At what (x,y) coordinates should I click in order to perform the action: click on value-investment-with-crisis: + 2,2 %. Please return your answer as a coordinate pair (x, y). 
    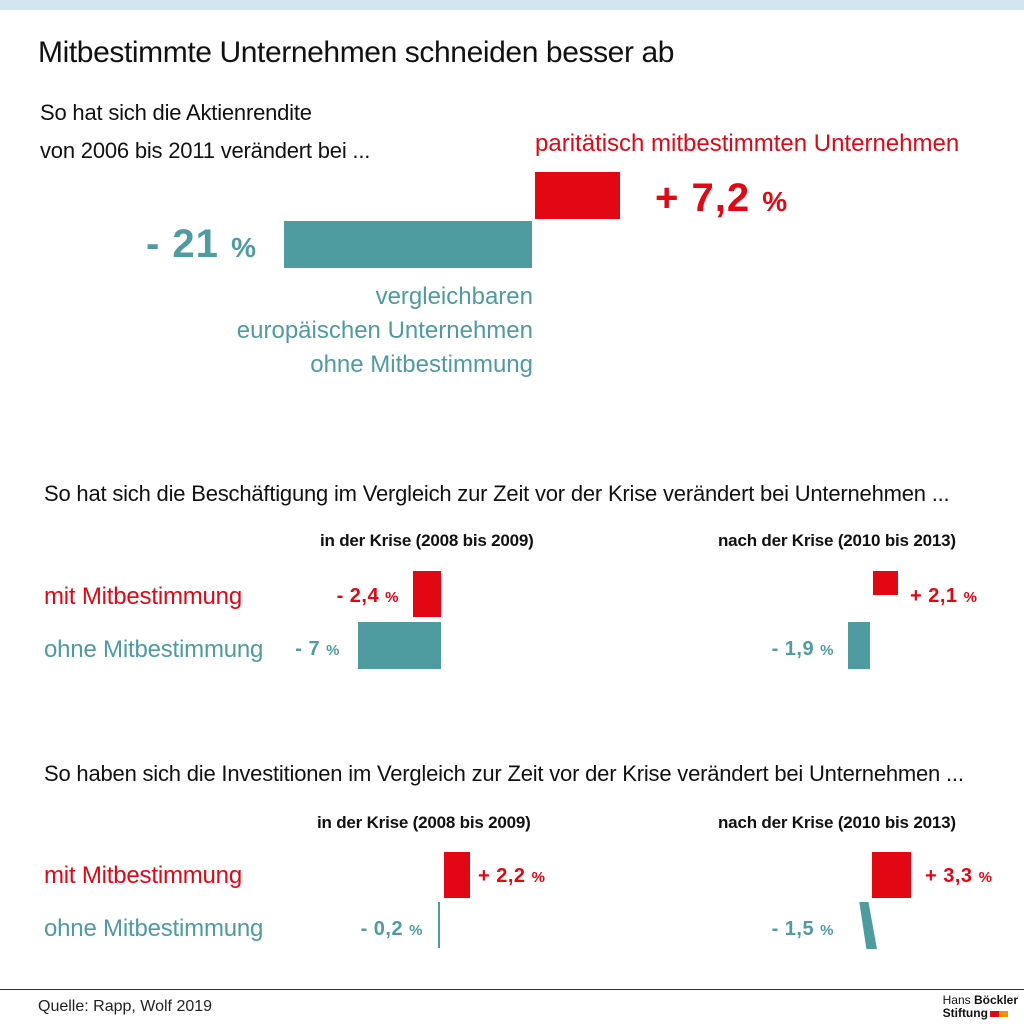
    Looking at the image, I should click on (511, 876).